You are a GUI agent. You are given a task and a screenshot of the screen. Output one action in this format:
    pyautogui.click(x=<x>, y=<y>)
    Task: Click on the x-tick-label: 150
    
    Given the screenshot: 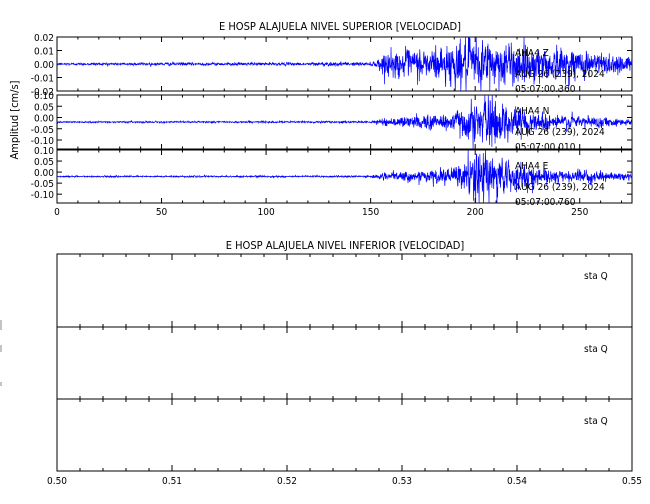 What is the action you would take?
    pyautogui.click(x=370, y=212)
    